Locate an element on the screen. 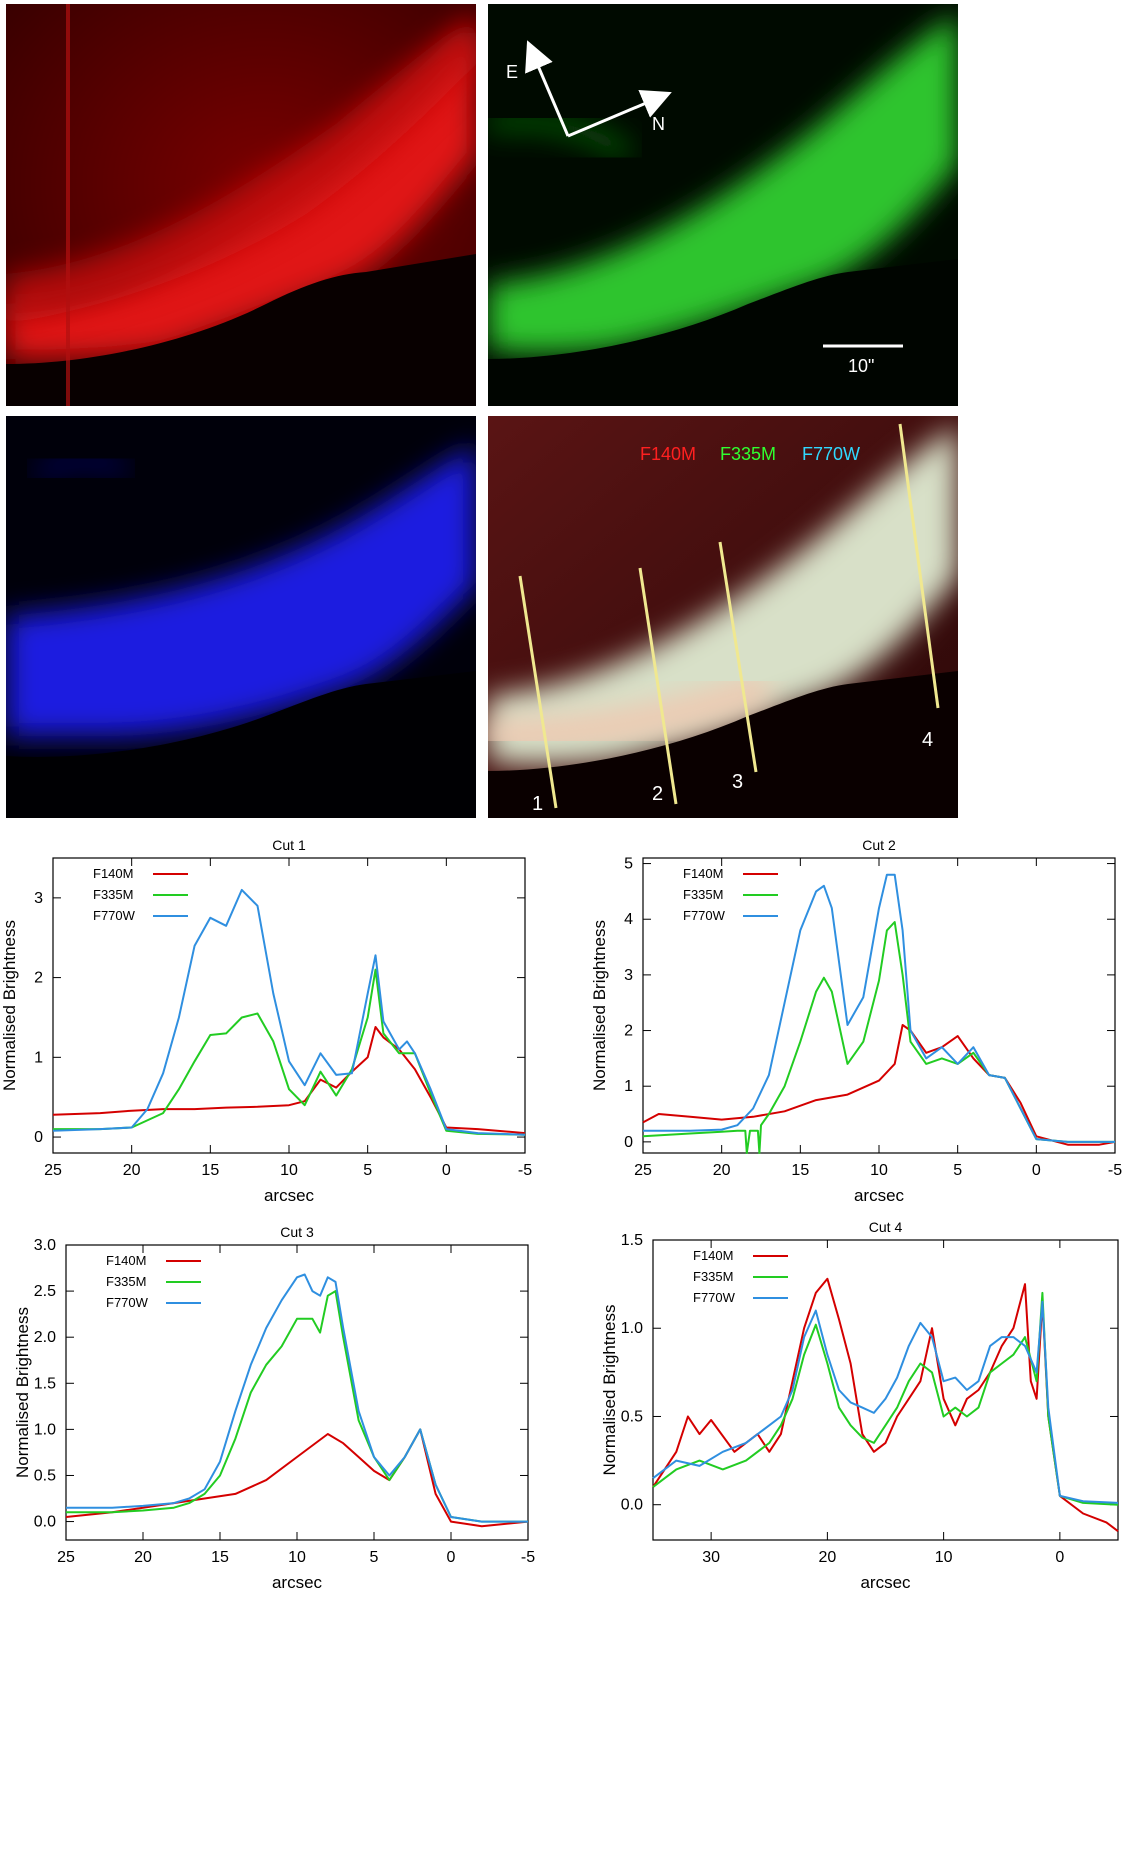  cut2-ylabel: Normalised Brightness is located at coordinates (599, 1005).